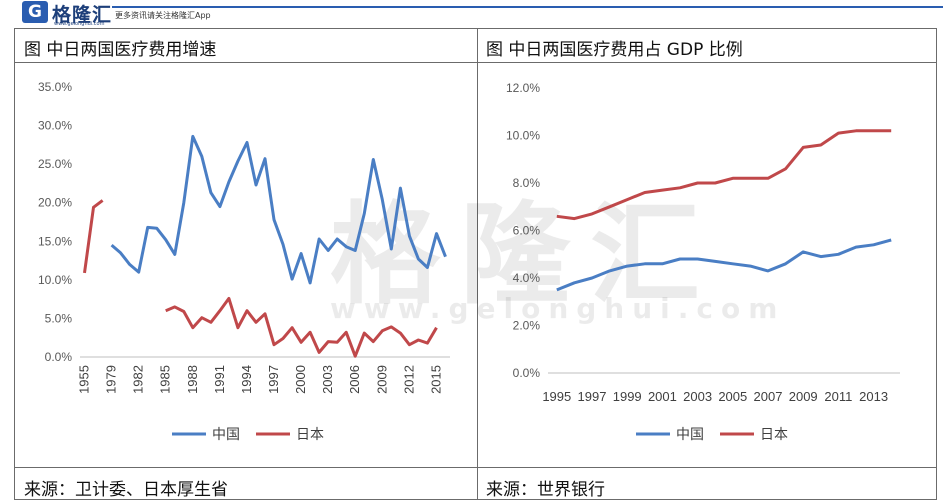  Describe the element at coordinates (126, 490) in the screenshot. I see `left-chart-source: 来源：卫计委、日本厚生省` at that location.